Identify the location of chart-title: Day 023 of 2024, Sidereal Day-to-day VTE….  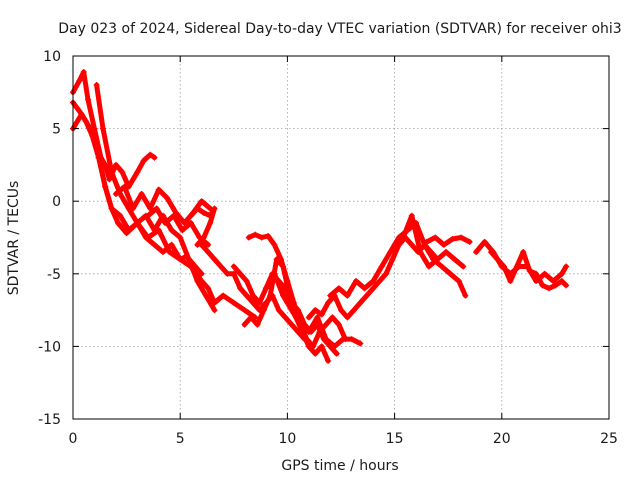
(339, 29).